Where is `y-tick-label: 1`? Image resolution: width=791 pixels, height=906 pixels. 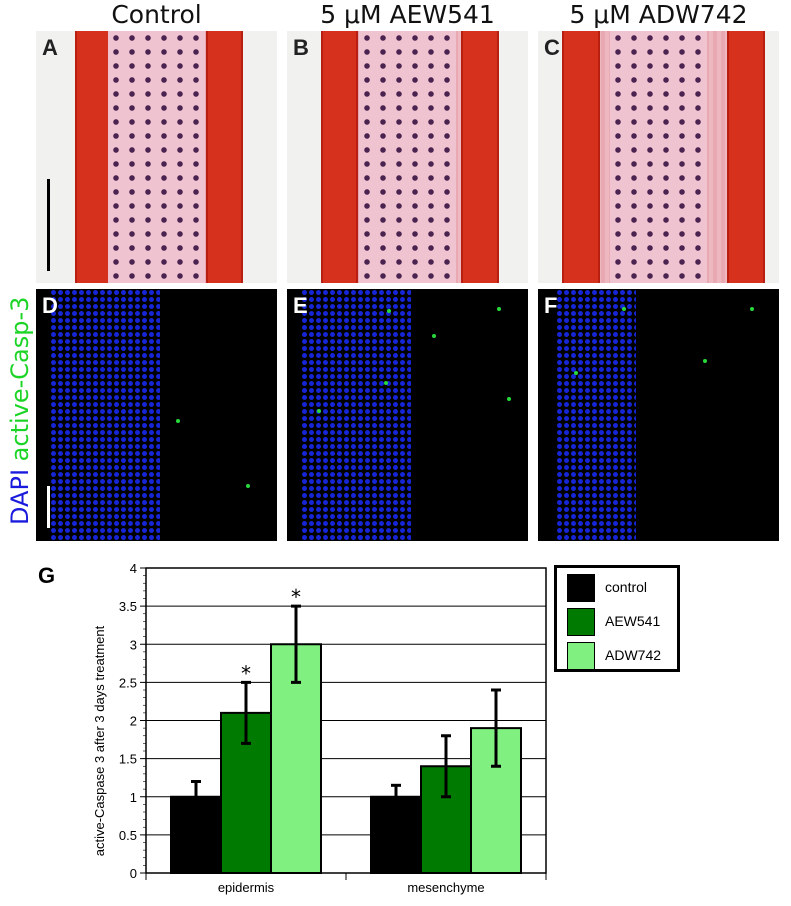 y-tick-label: 1 is located at coordinates (133, 797).